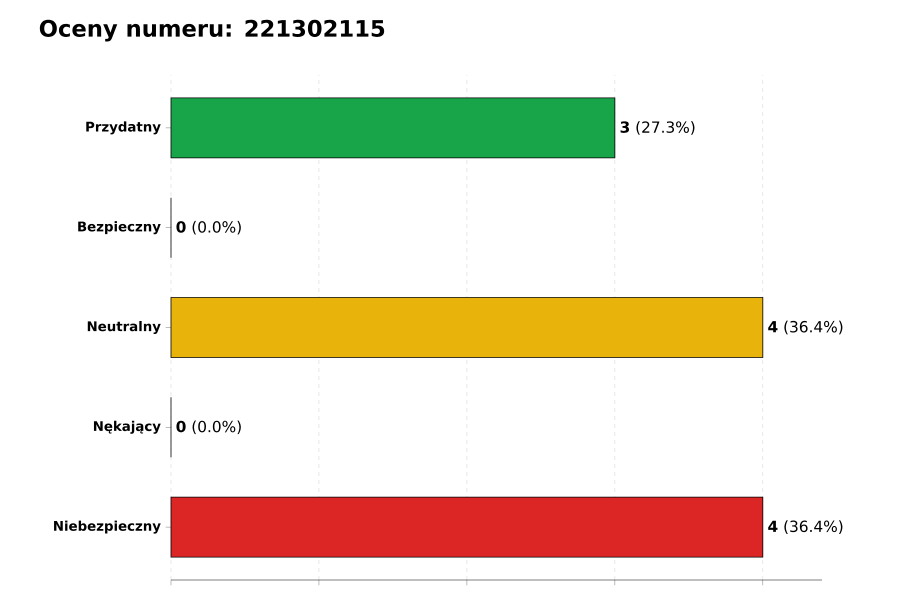 This screenshot has width=900, height=600. Describe the element at coordinates (127, 427) in the screenshot. I see `y-tick-label: Nękający` at that location.